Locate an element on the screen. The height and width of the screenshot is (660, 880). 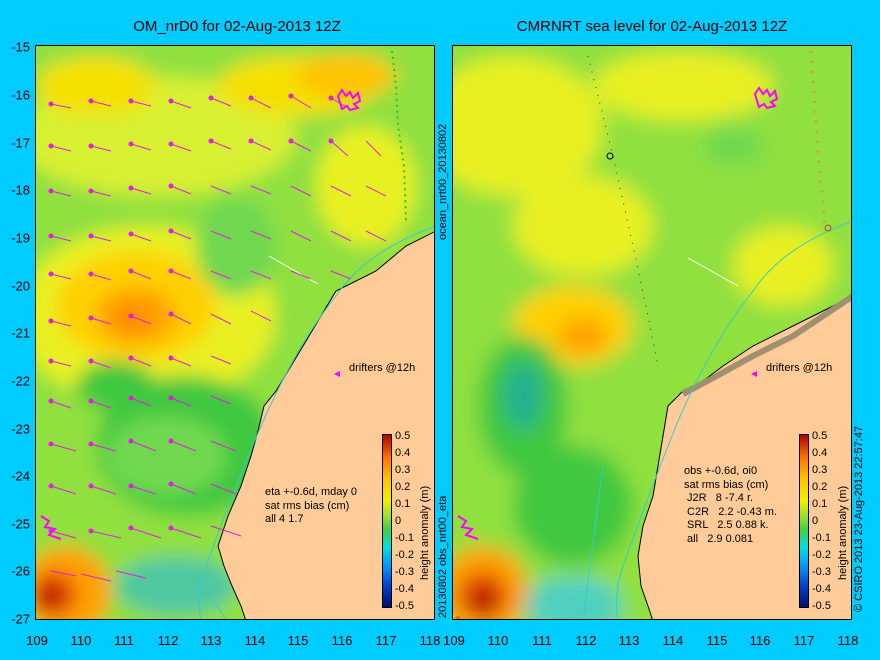
lat-tick: -23 is located at coordinates (20, 429).